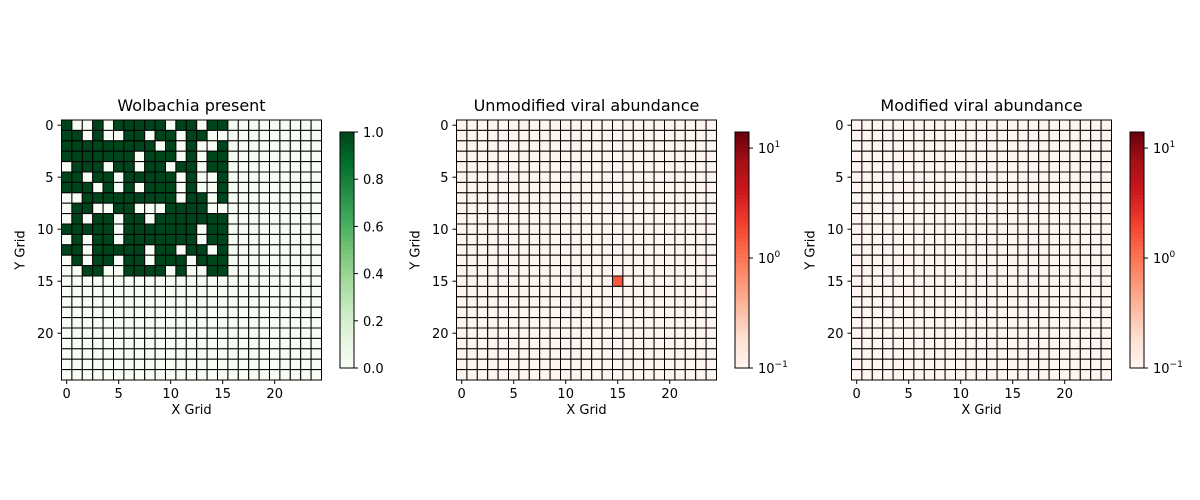 This screenshot has height=500, width=1200. I want to click on y-tick-label: 0, so click(49, 126).